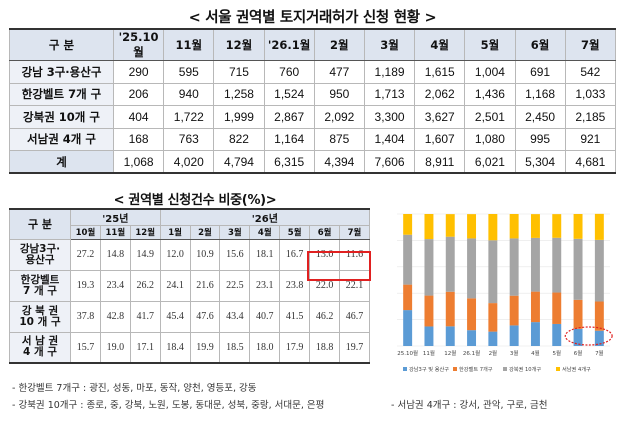 The image size is (625, 423). Describe the element at coordinates (535, 353) in the screenshot. I see `x-tick-label: 4월` at that location.